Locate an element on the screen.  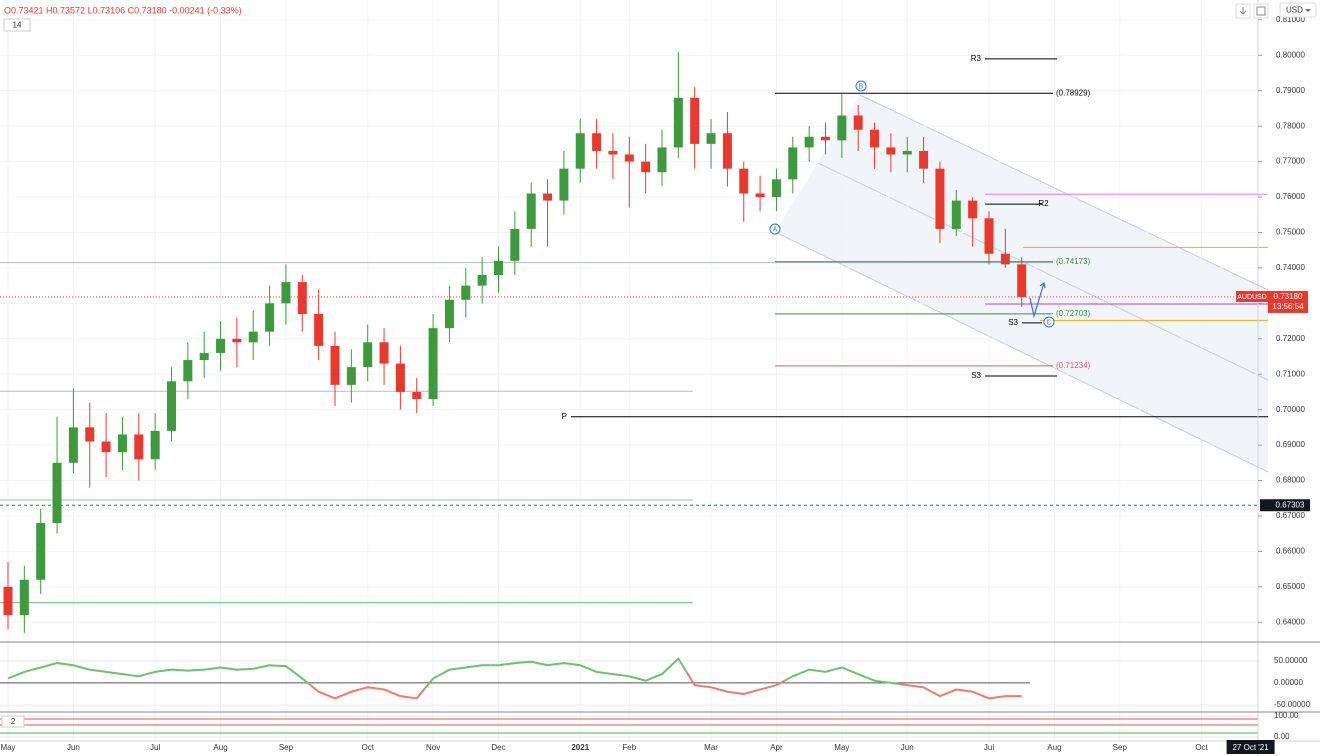
fullscreen-button is located at coordinates (1261, 11).